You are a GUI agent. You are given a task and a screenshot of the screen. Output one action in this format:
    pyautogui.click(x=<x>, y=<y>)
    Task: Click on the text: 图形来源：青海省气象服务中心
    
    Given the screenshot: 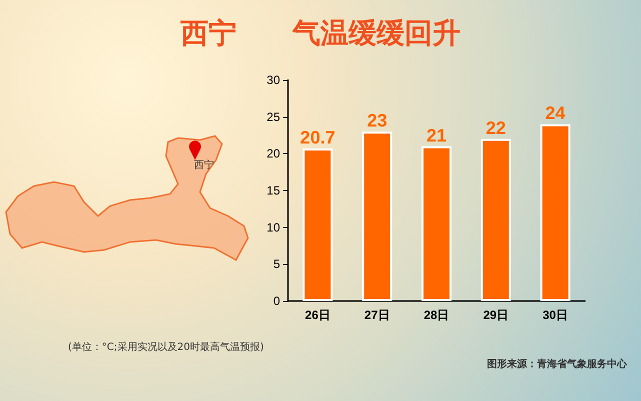 What is the action you would take?
    pyautogui.click(x=557, y=364)
    